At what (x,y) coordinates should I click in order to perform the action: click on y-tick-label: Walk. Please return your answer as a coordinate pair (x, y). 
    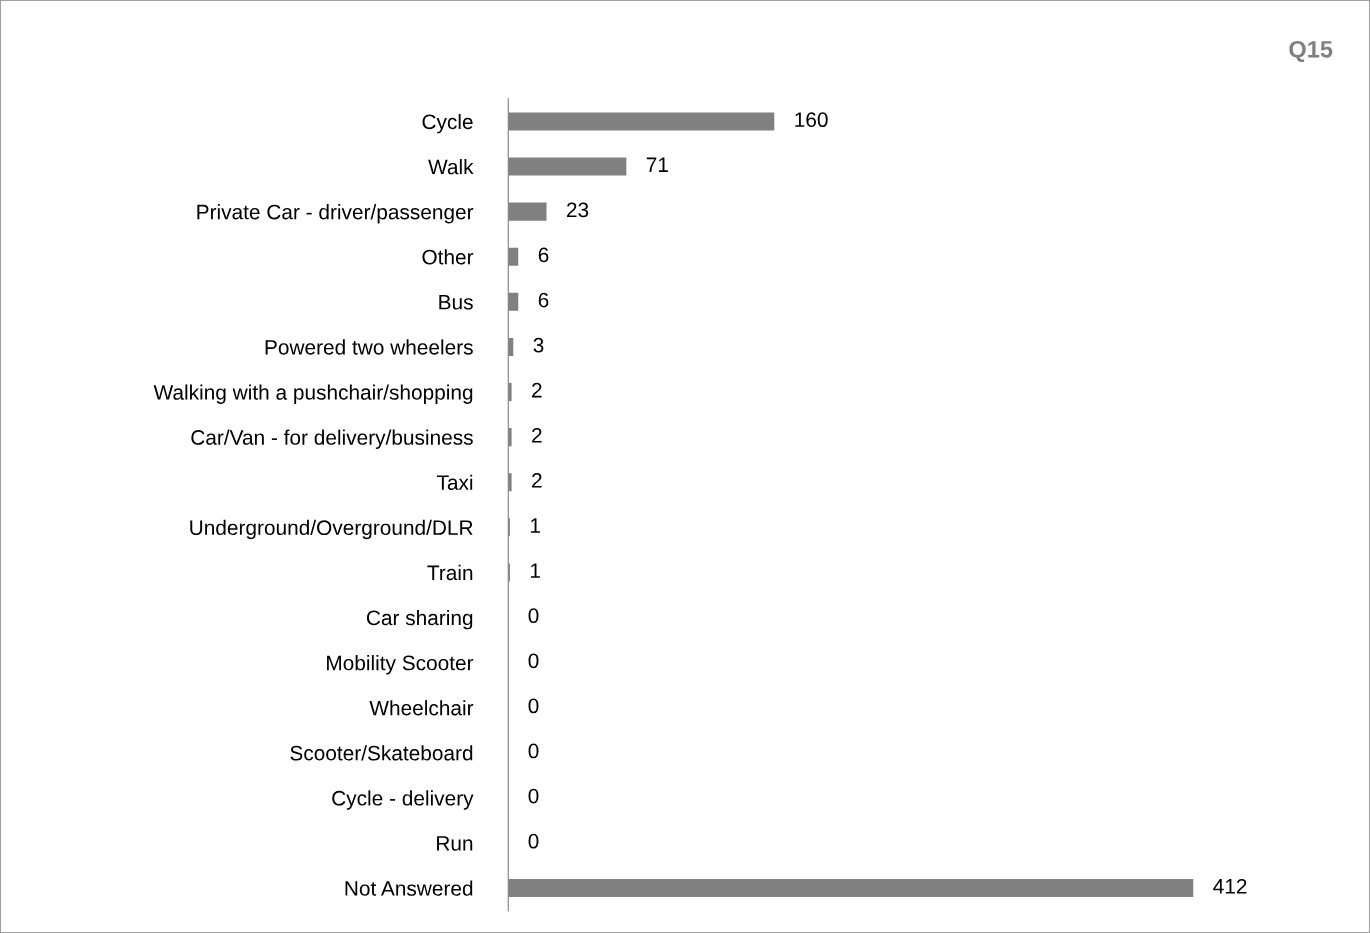
    Looking at the image, I should click on (451, 166).